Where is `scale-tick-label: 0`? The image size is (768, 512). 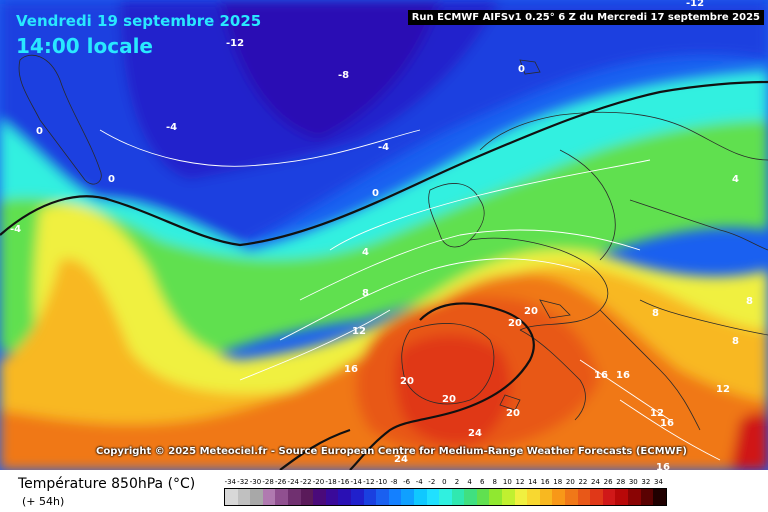 scale-tick-label: 0 is located at coordinates (444, 482).